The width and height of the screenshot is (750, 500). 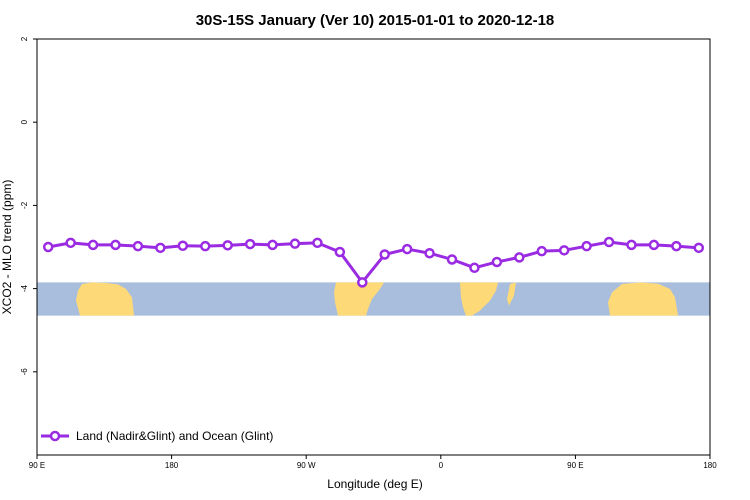 I want to click on x-tick-label: 0, so click(x=441, y=465).